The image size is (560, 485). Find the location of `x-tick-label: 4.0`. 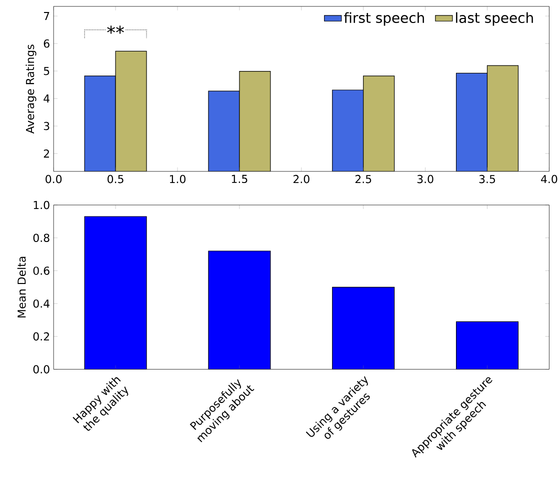

x-tick-label: 4.0 is located at coordinates (549, 179).